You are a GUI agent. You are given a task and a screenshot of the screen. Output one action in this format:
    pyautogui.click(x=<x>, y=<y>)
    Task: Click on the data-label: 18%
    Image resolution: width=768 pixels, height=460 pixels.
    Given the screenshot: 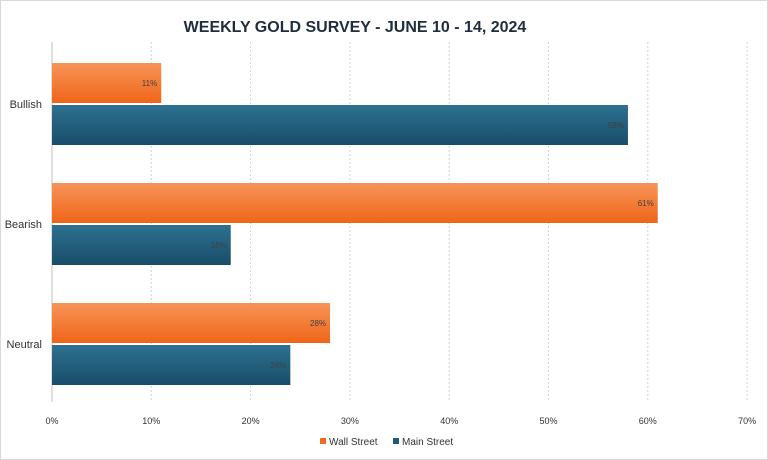 What is the action you would take?
    pyautogui.click(x=219, y=245)
    